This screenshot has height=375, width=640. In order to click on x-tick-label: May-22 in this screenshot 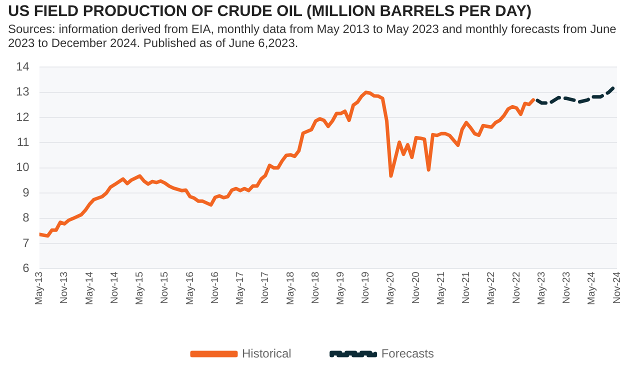, I will do `click(492, 288)`.